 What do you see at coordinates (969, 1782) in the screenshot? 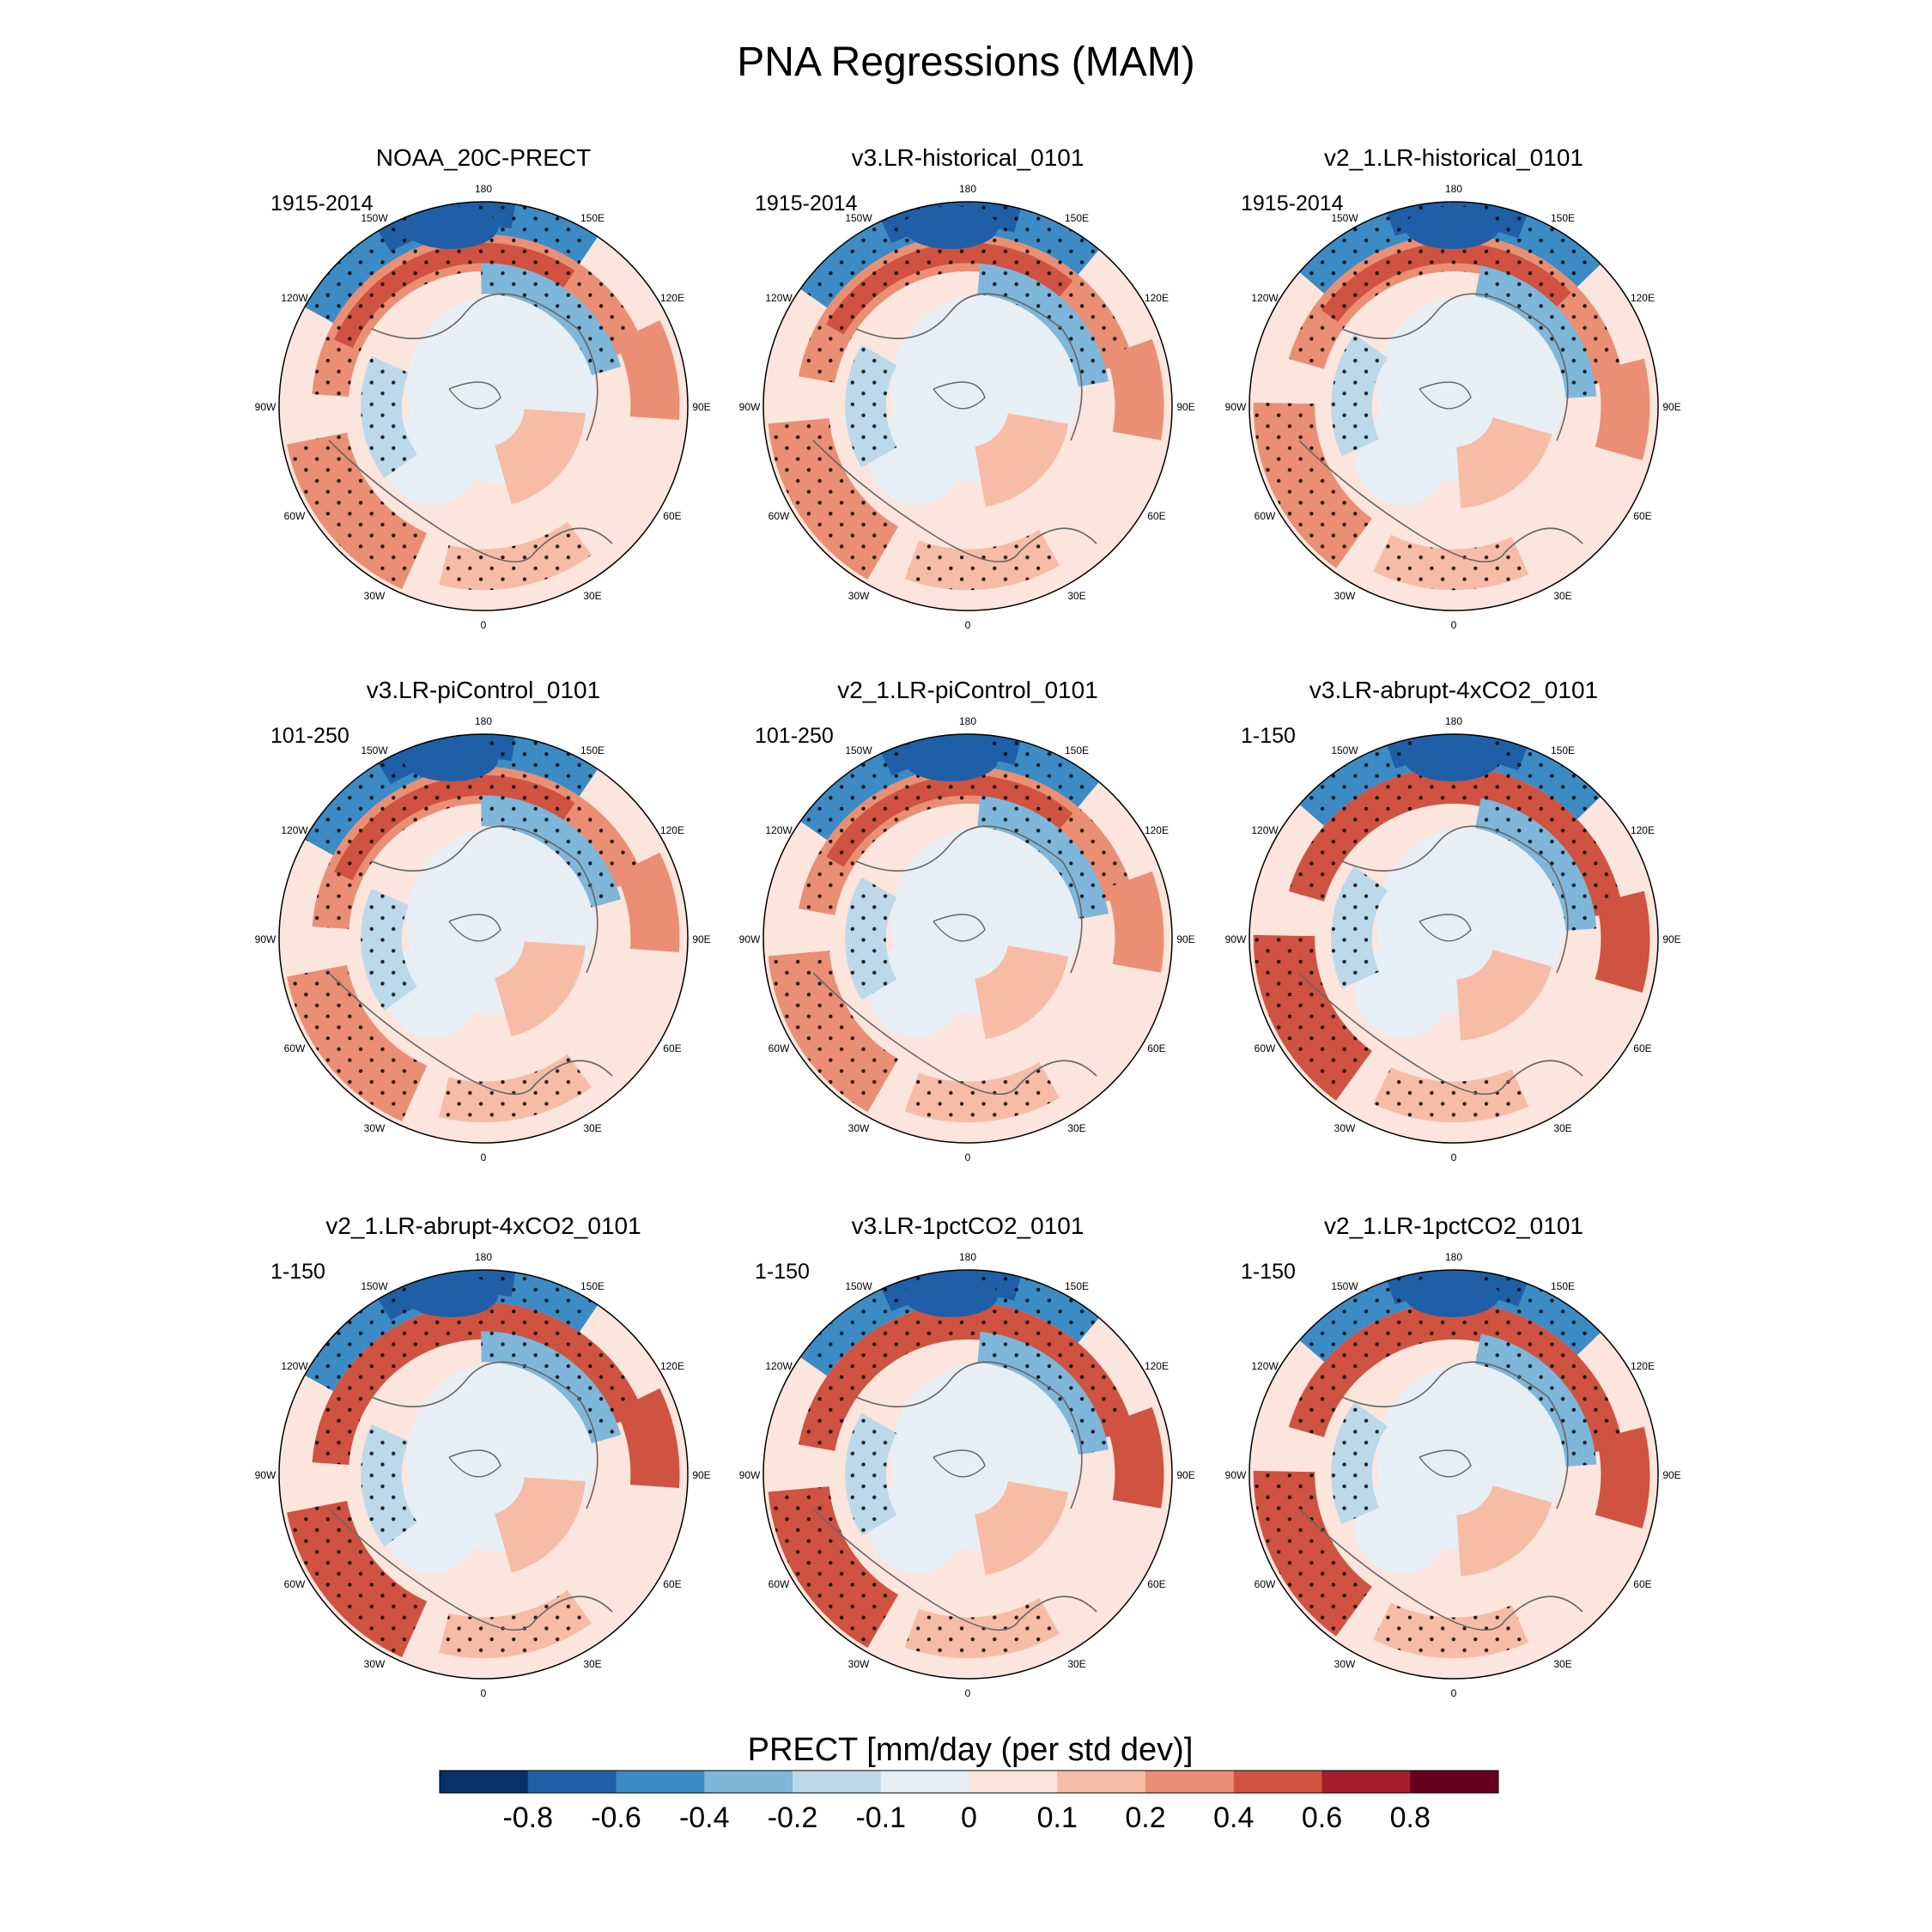
I see `colorbar-frame` at bounding box center [969, 1782].